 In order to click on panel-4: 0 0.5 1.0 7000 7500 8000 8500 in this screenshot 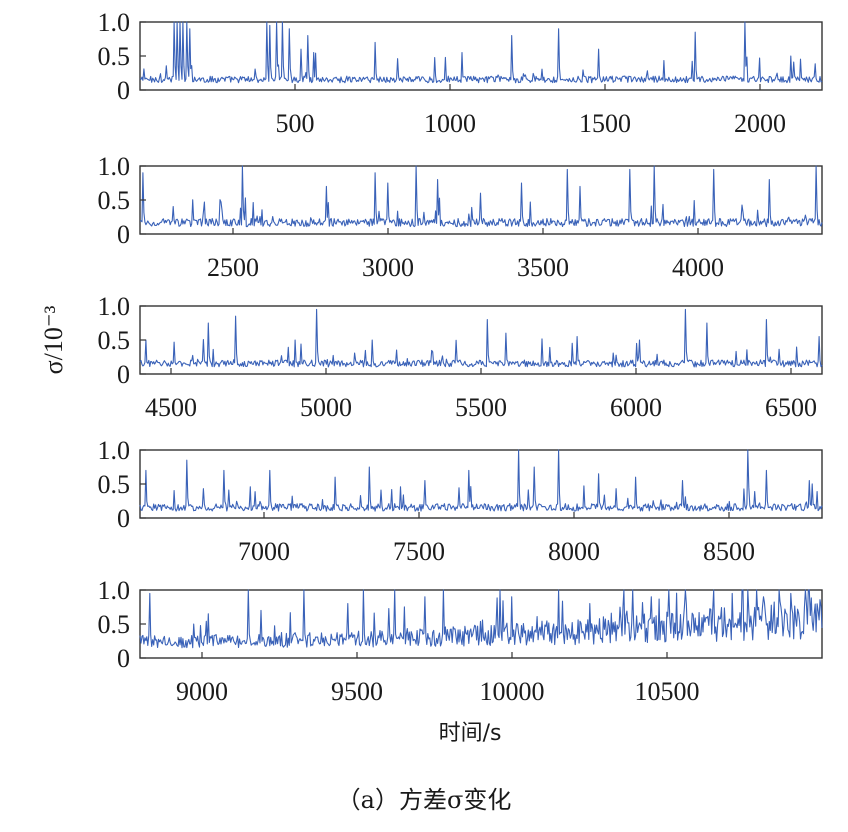, I will do `click(460, 501)`.